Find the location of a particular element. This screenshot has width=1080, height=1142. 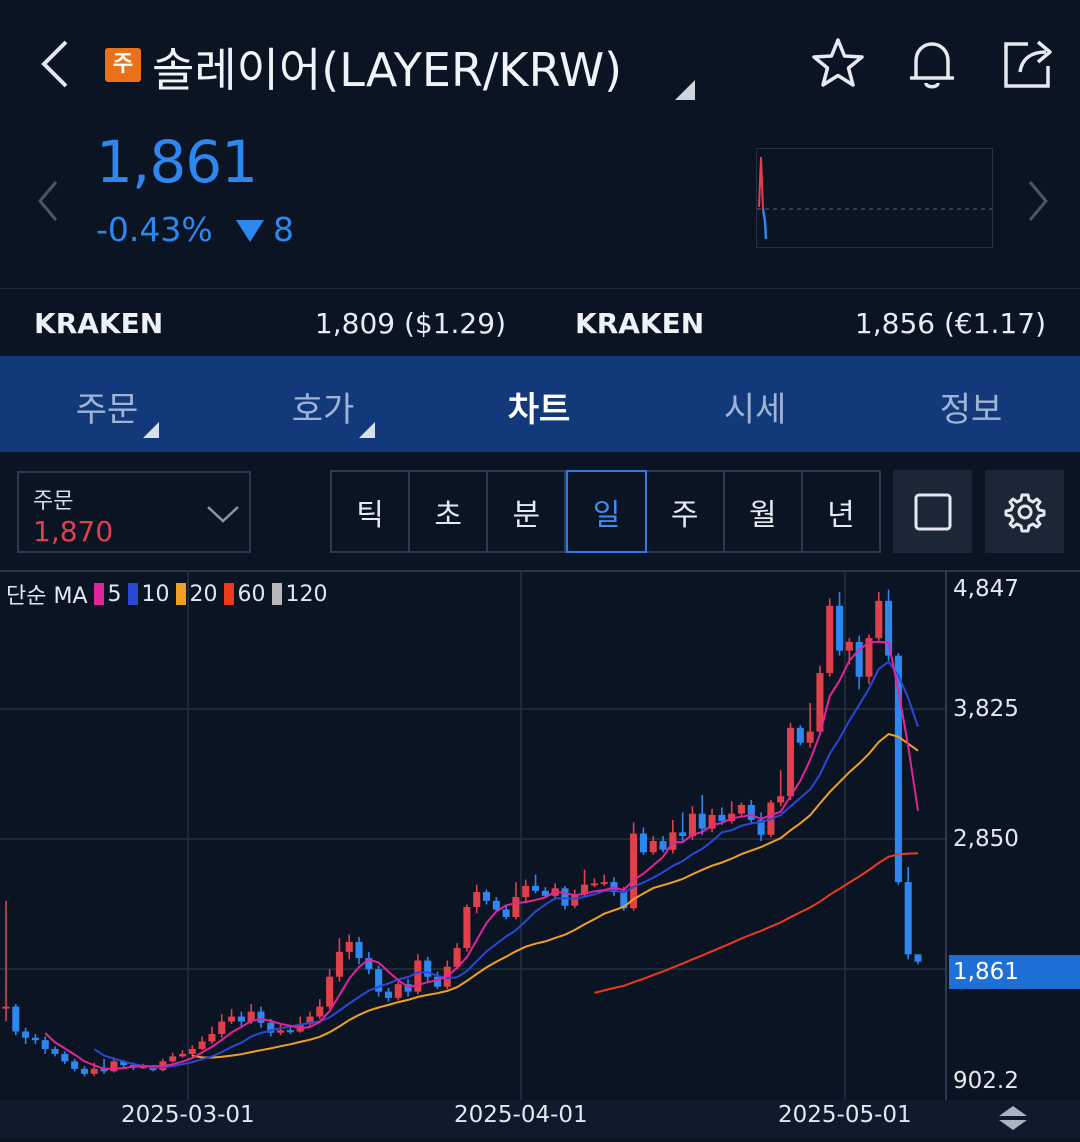

star-icon is located at coordinates (838, 64).